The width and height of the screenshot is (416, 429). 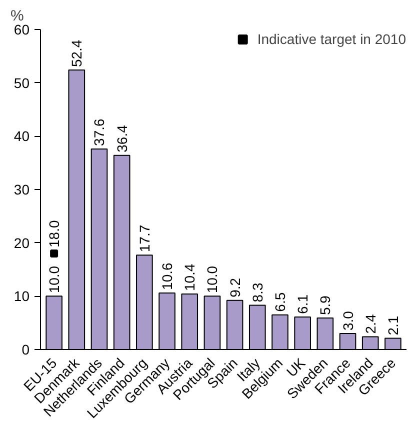 What do you see at coordinates (257, 292) in the screenshot?
I see `data-label: 8.3` at bounding box center [257, 292].